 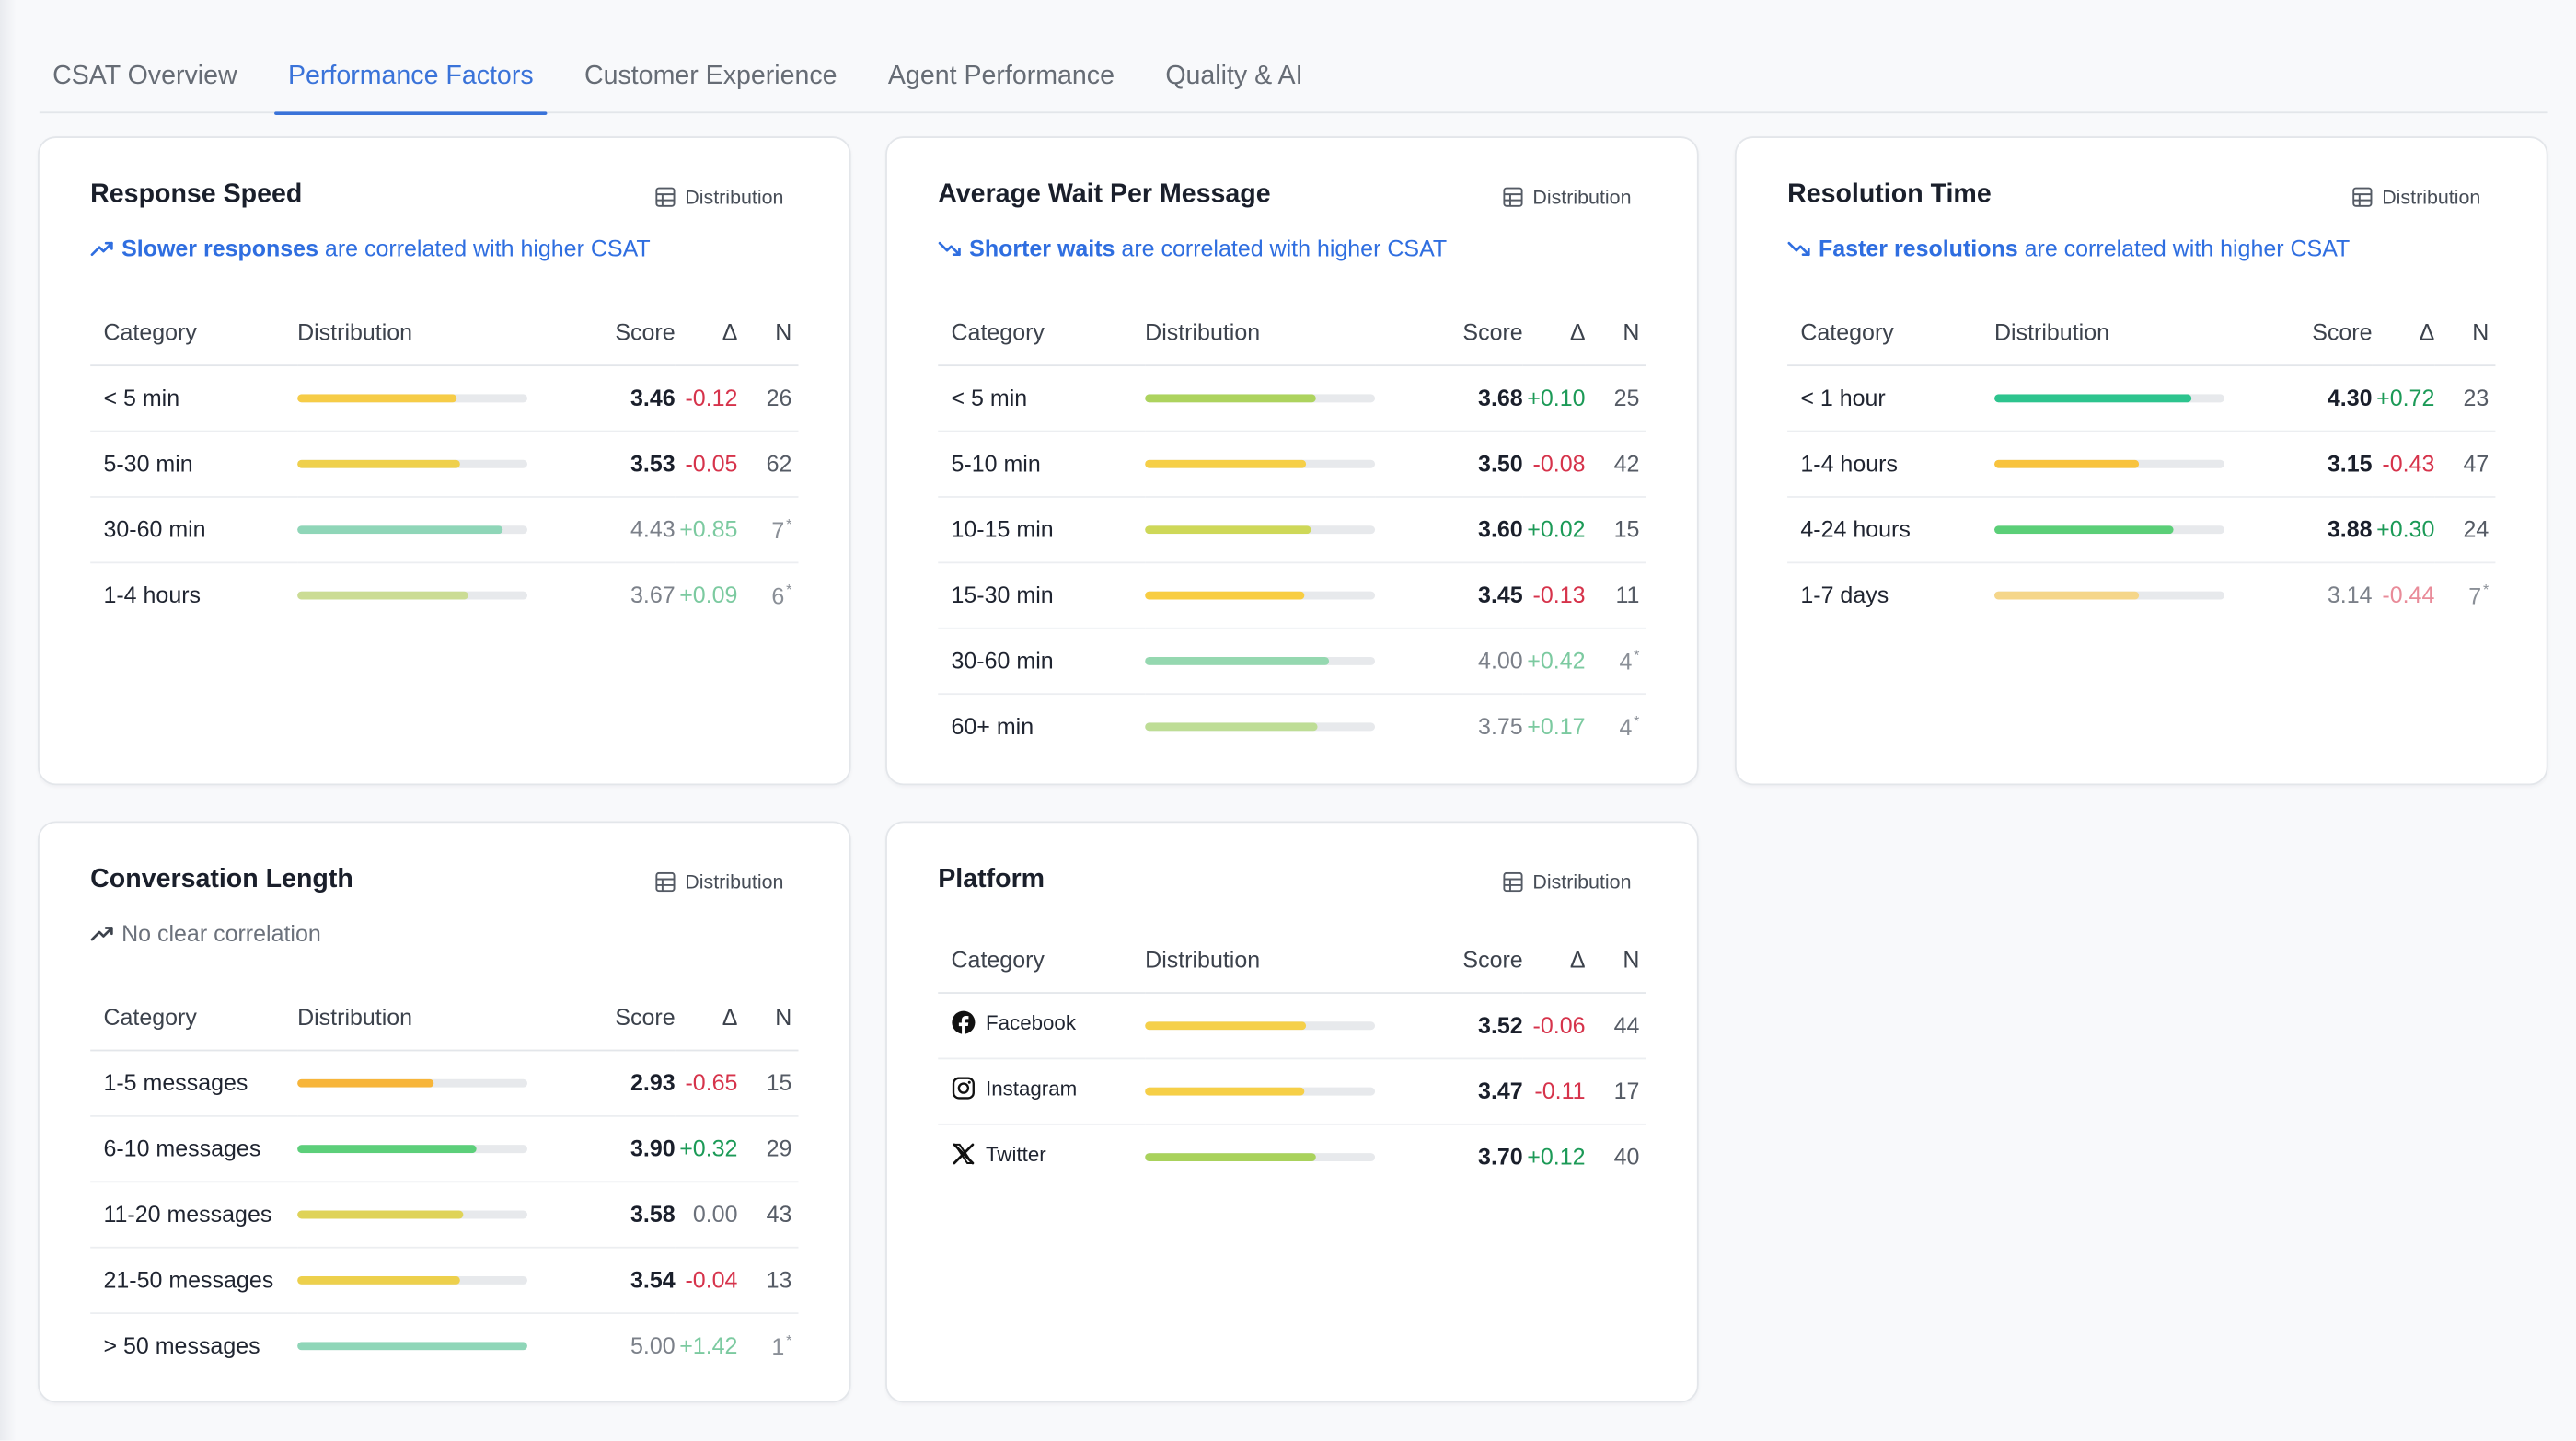 What do you see at coordinates (445, 529) in the screenshot?
I see `table-row: 30-60 min 4.43 +0.85 7 *` at bounding box center [445, 529].